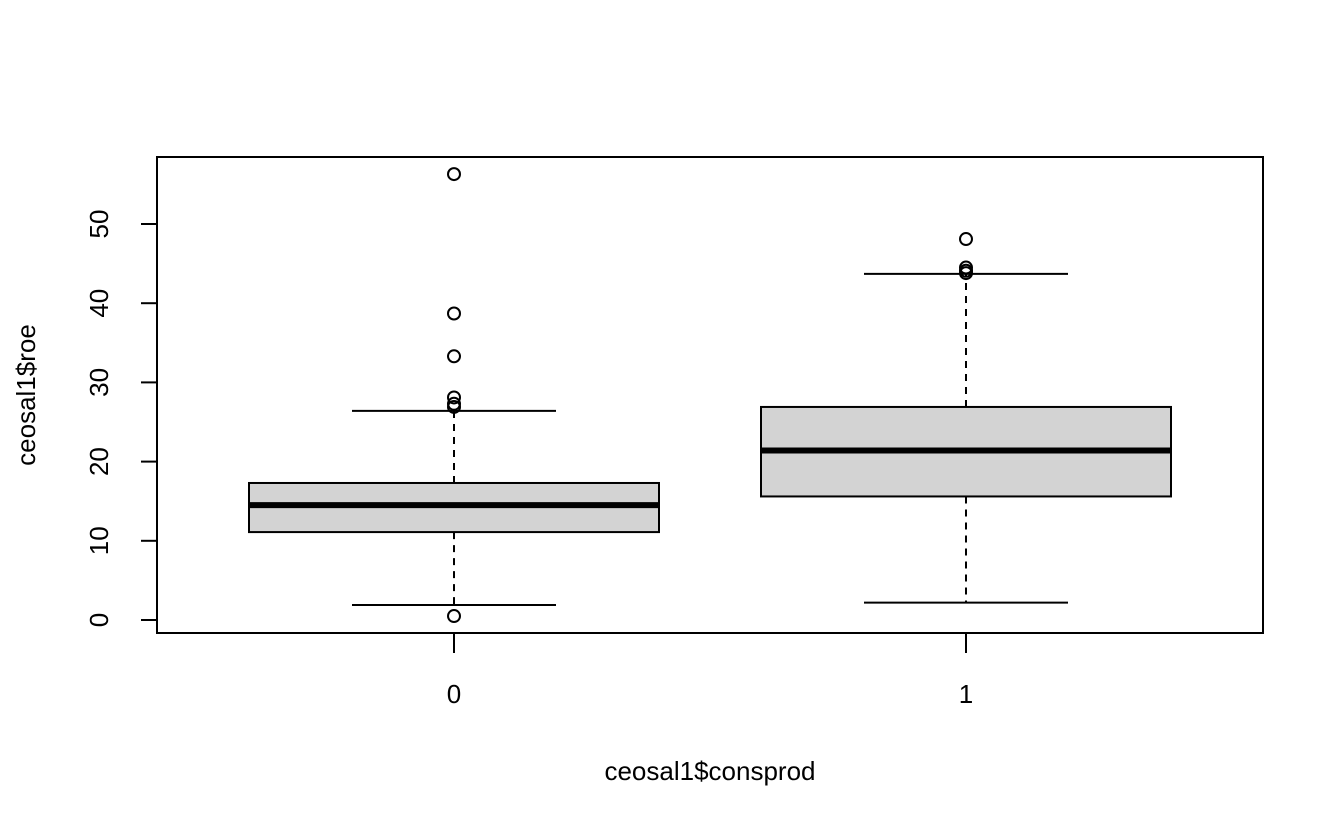  I want to click on y-tick-label: 10, so click(99, 540).